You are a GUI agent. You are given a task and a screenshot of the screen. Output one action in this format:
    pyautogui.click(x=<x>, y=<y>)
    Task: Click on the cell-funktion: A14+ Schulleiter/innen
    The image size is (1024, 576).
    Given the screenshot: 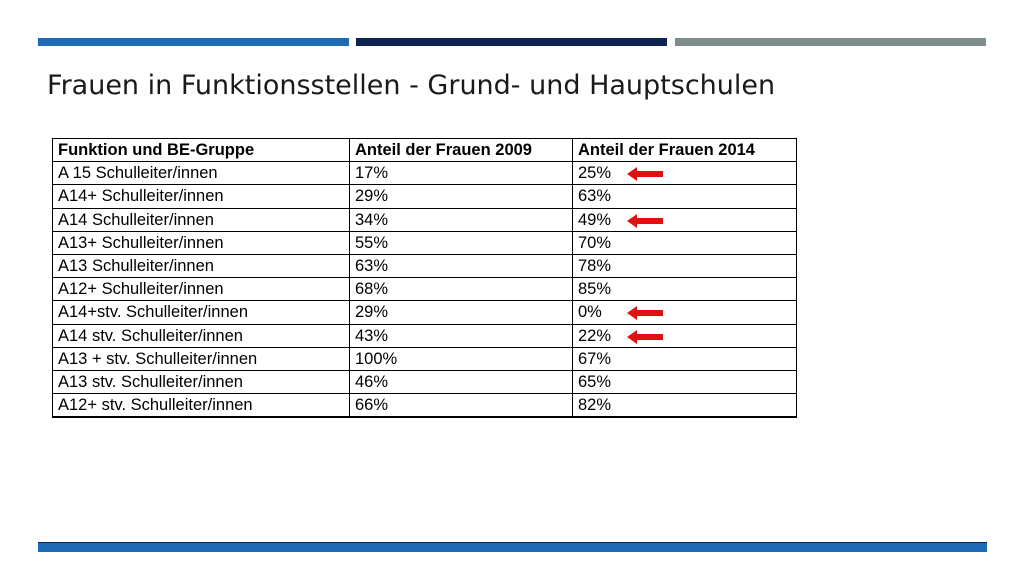 What is the action you would take?
    pyautogui.click(x=201, y=196)
    